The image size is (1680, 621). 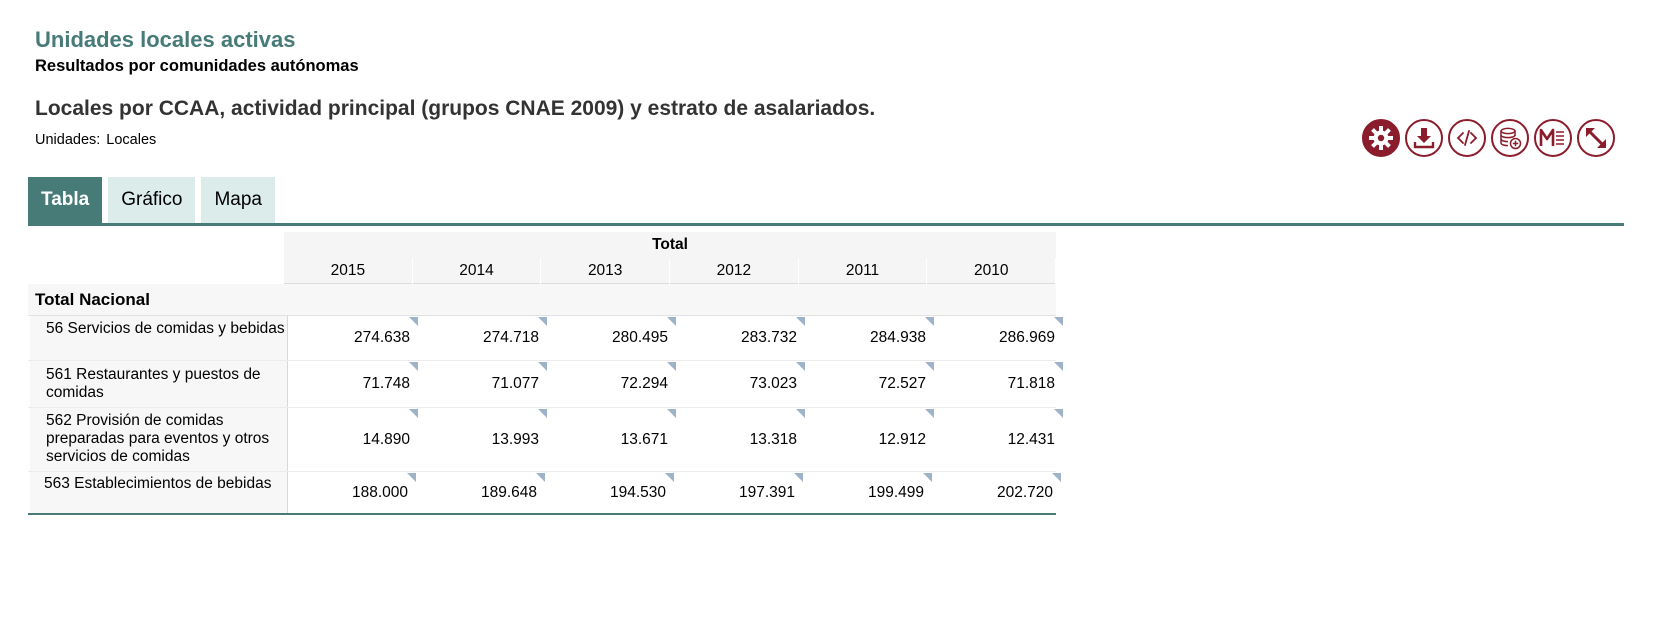 What do you see at coordinates (870, 439) in the screenshot?
I see `data-cell: 12.912` at bounding box center [870, 439].